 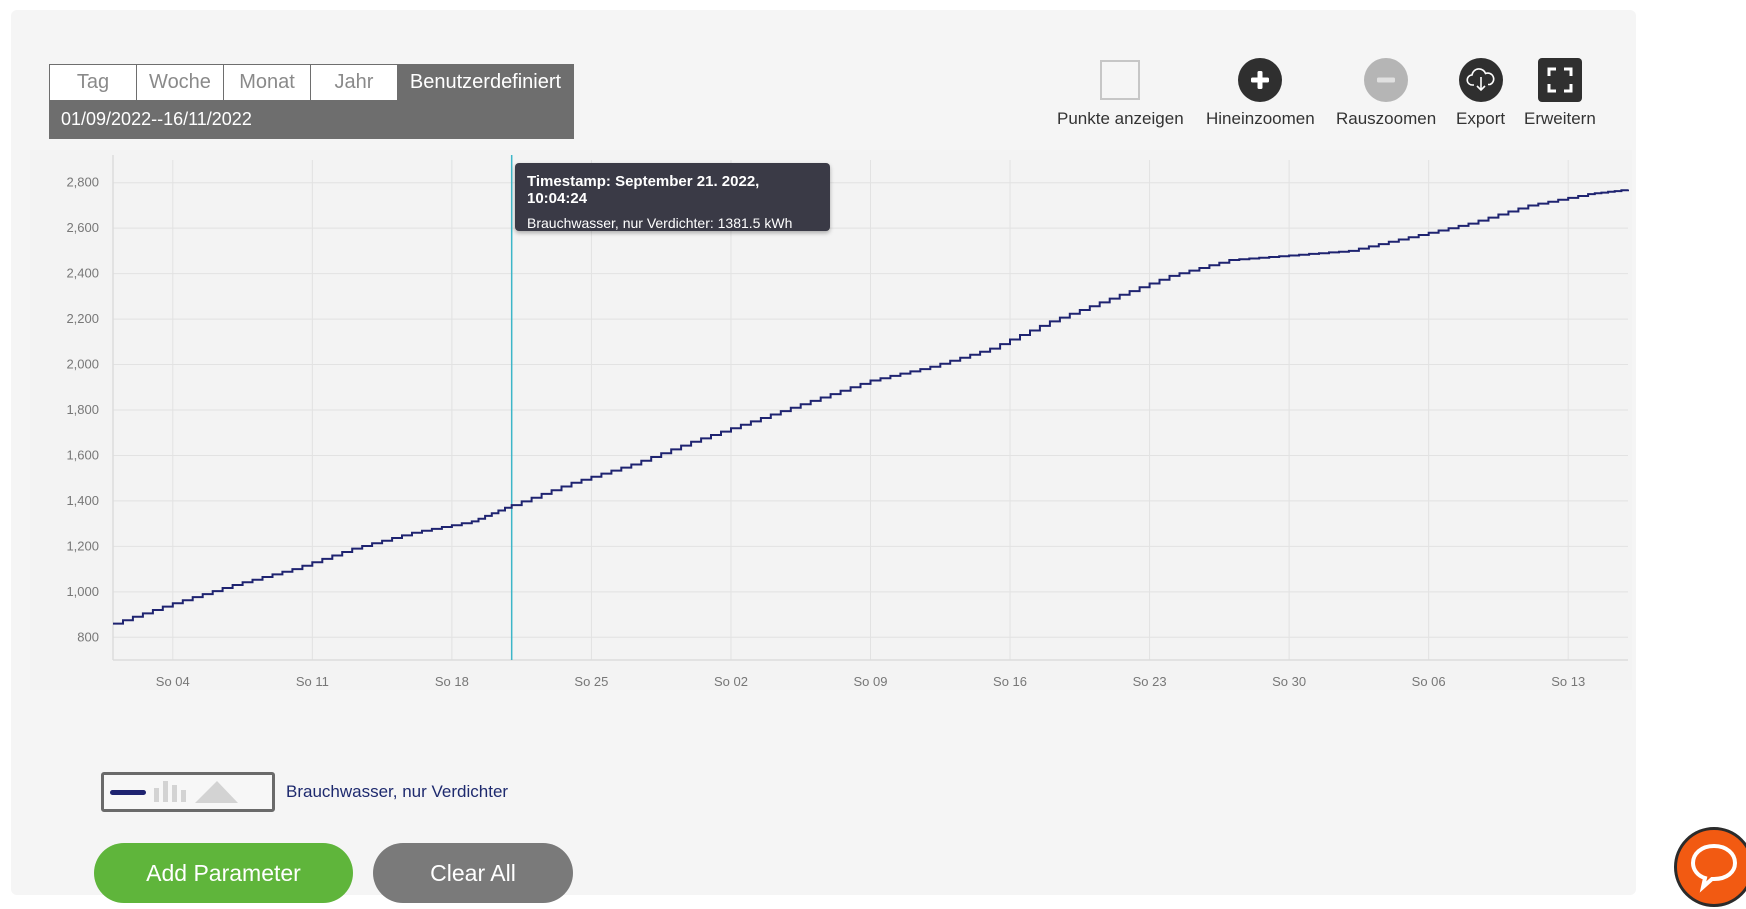 I want to click on line-icon, so click(x=128, y=792).